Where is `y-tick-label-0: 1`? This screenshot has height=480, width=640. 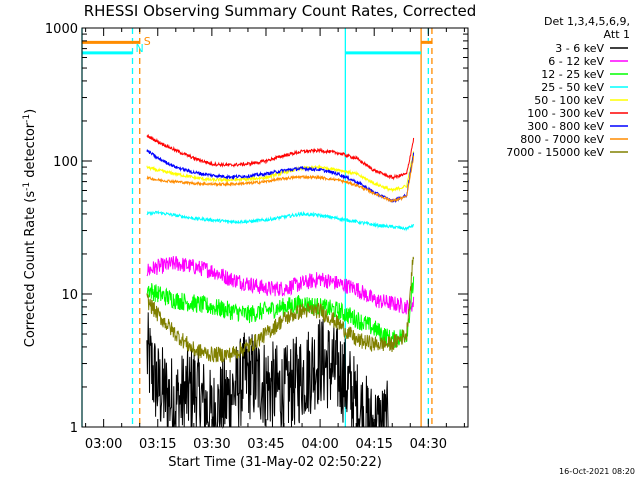
y-tick-label-0: 1 is located at coordinates (74, 428).